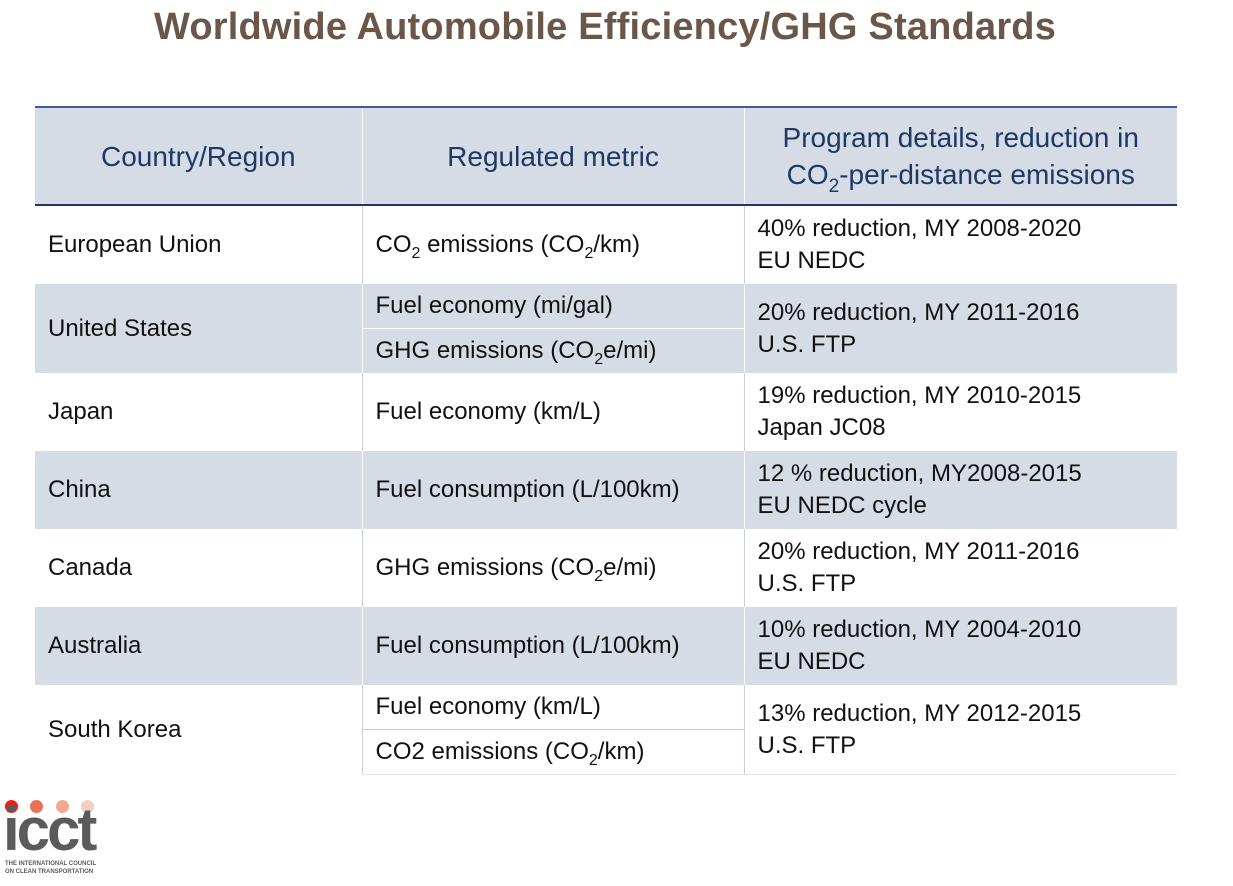 This screenshot has width=1233, height=886. I want to click on details-cell: 40% reduction, MY 2008-2020 EU NEDC, so click(960, 244).